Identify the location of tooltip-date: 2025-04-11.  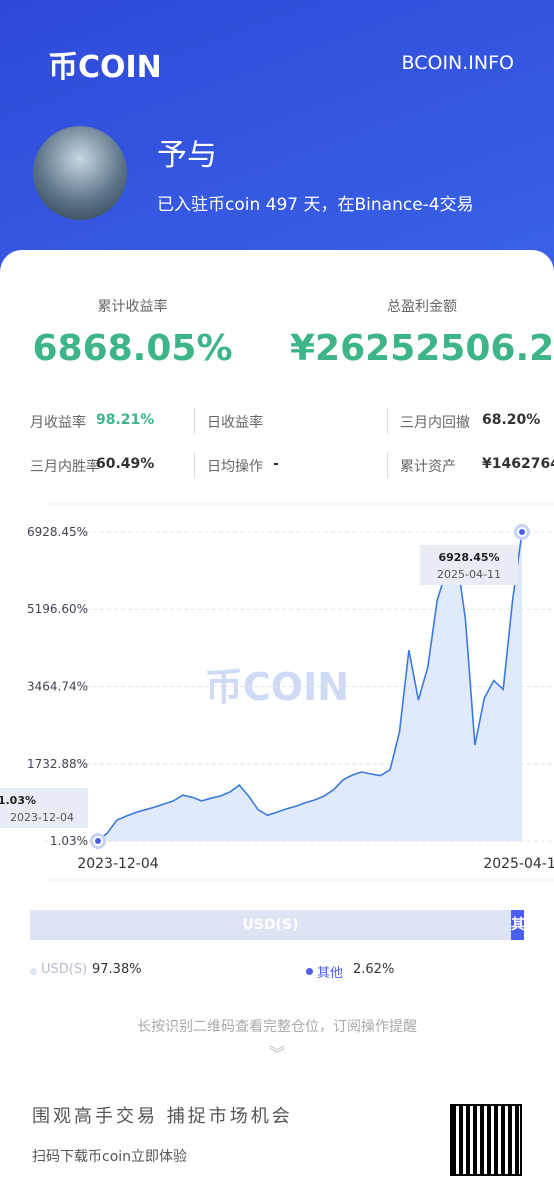
(469, 574).